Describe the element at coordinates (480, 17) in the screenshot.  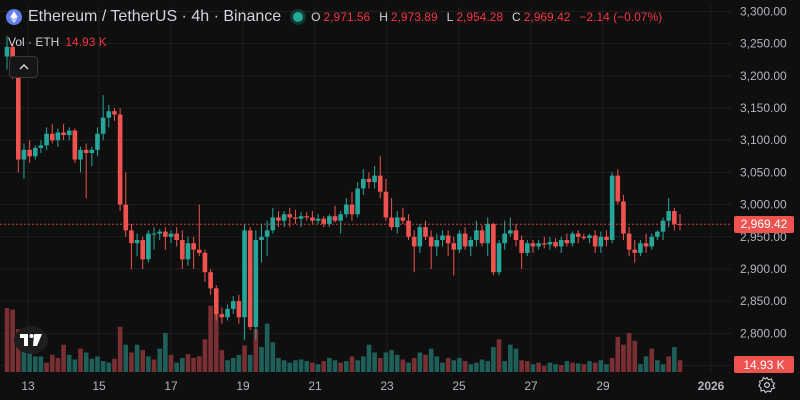
I see `low-value: 2,954.28` at that location.